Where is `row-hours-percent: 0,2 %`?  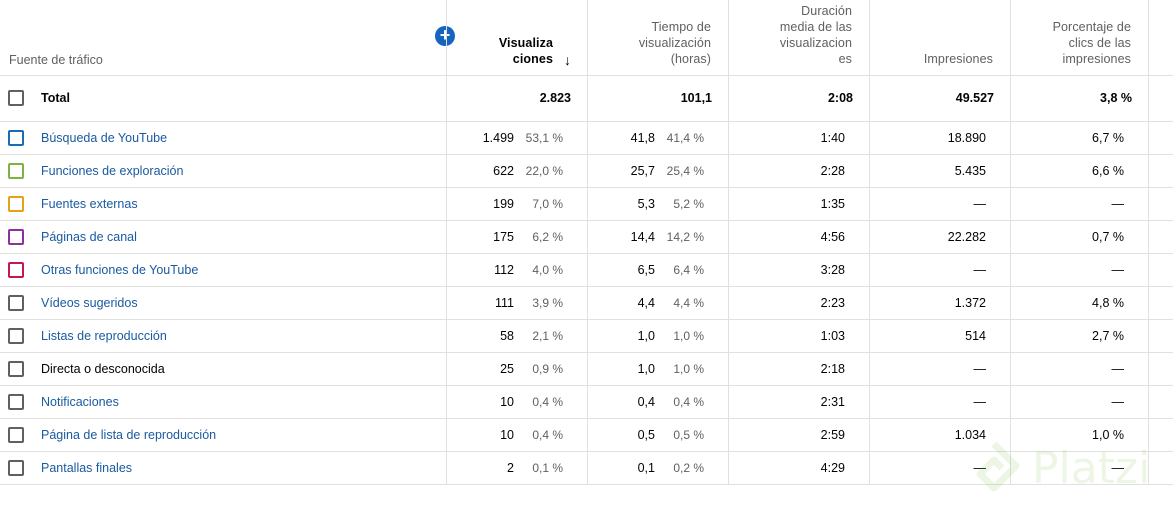 row-hours-percent: 0,2 % is located at coordinates (688, 468).